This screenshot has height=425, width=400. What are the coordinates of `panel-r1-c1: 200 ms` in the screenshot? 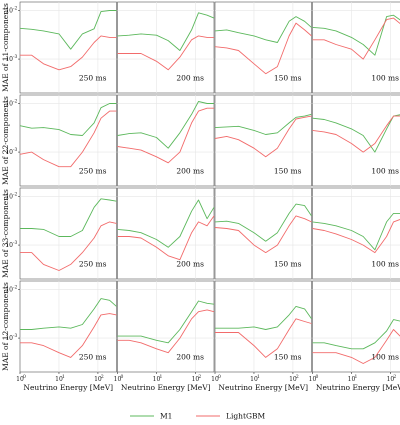 It's located at (166, 140).